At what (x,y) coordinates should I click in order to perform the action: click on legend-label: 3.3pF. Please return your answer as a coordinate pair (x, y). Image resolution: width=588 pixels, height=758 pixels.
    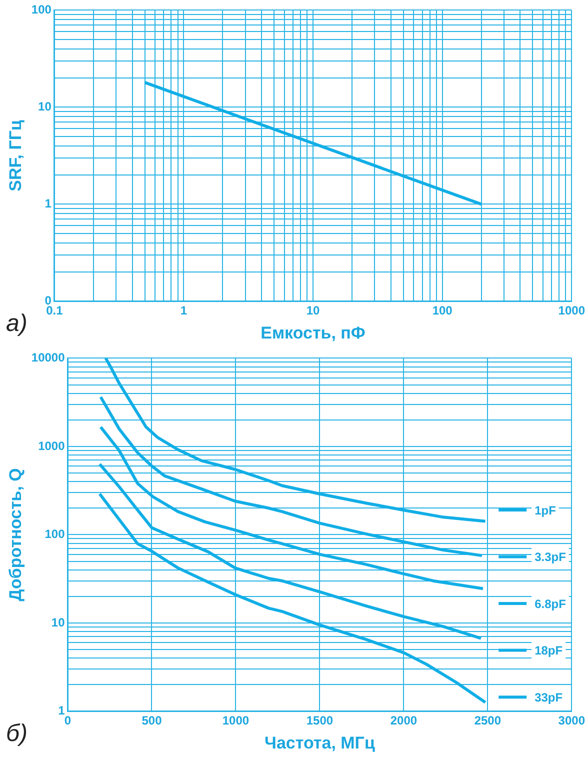
    Looking at the image, I should click on (550, 557).